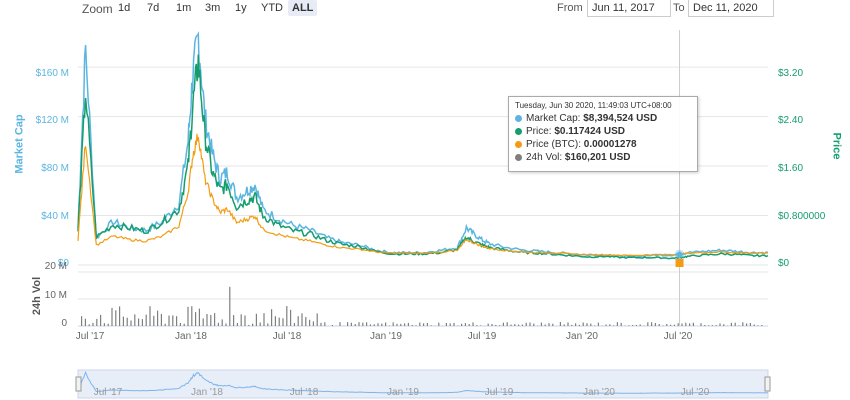 This screenshot has height=400, width=850. What do you see at coordinates (303, 8) in the screenshot?
I see `zoom-all-button: ALL` at bounding box center [303, 8].